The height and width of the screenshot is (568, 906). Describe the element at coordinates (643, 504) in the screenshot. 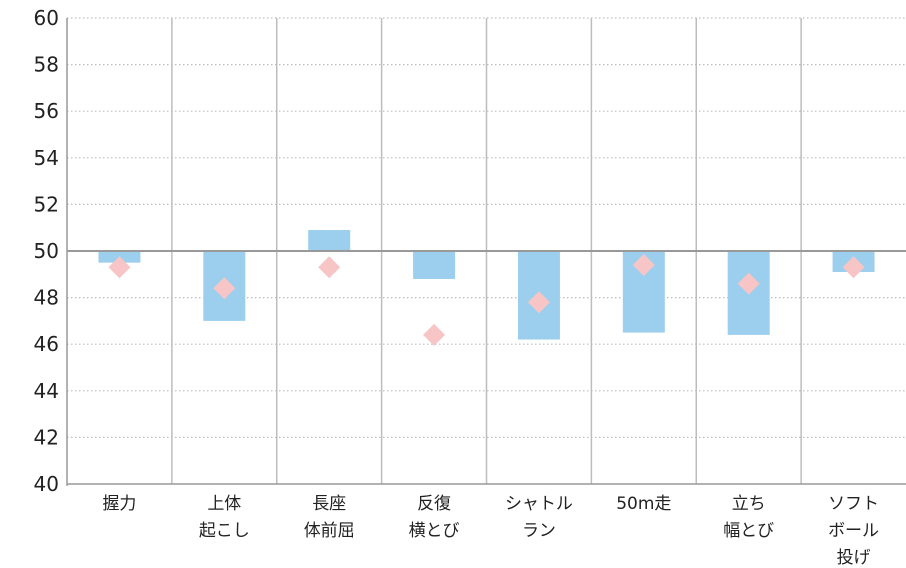

I see `x-tick-label: 50m走` at that location.